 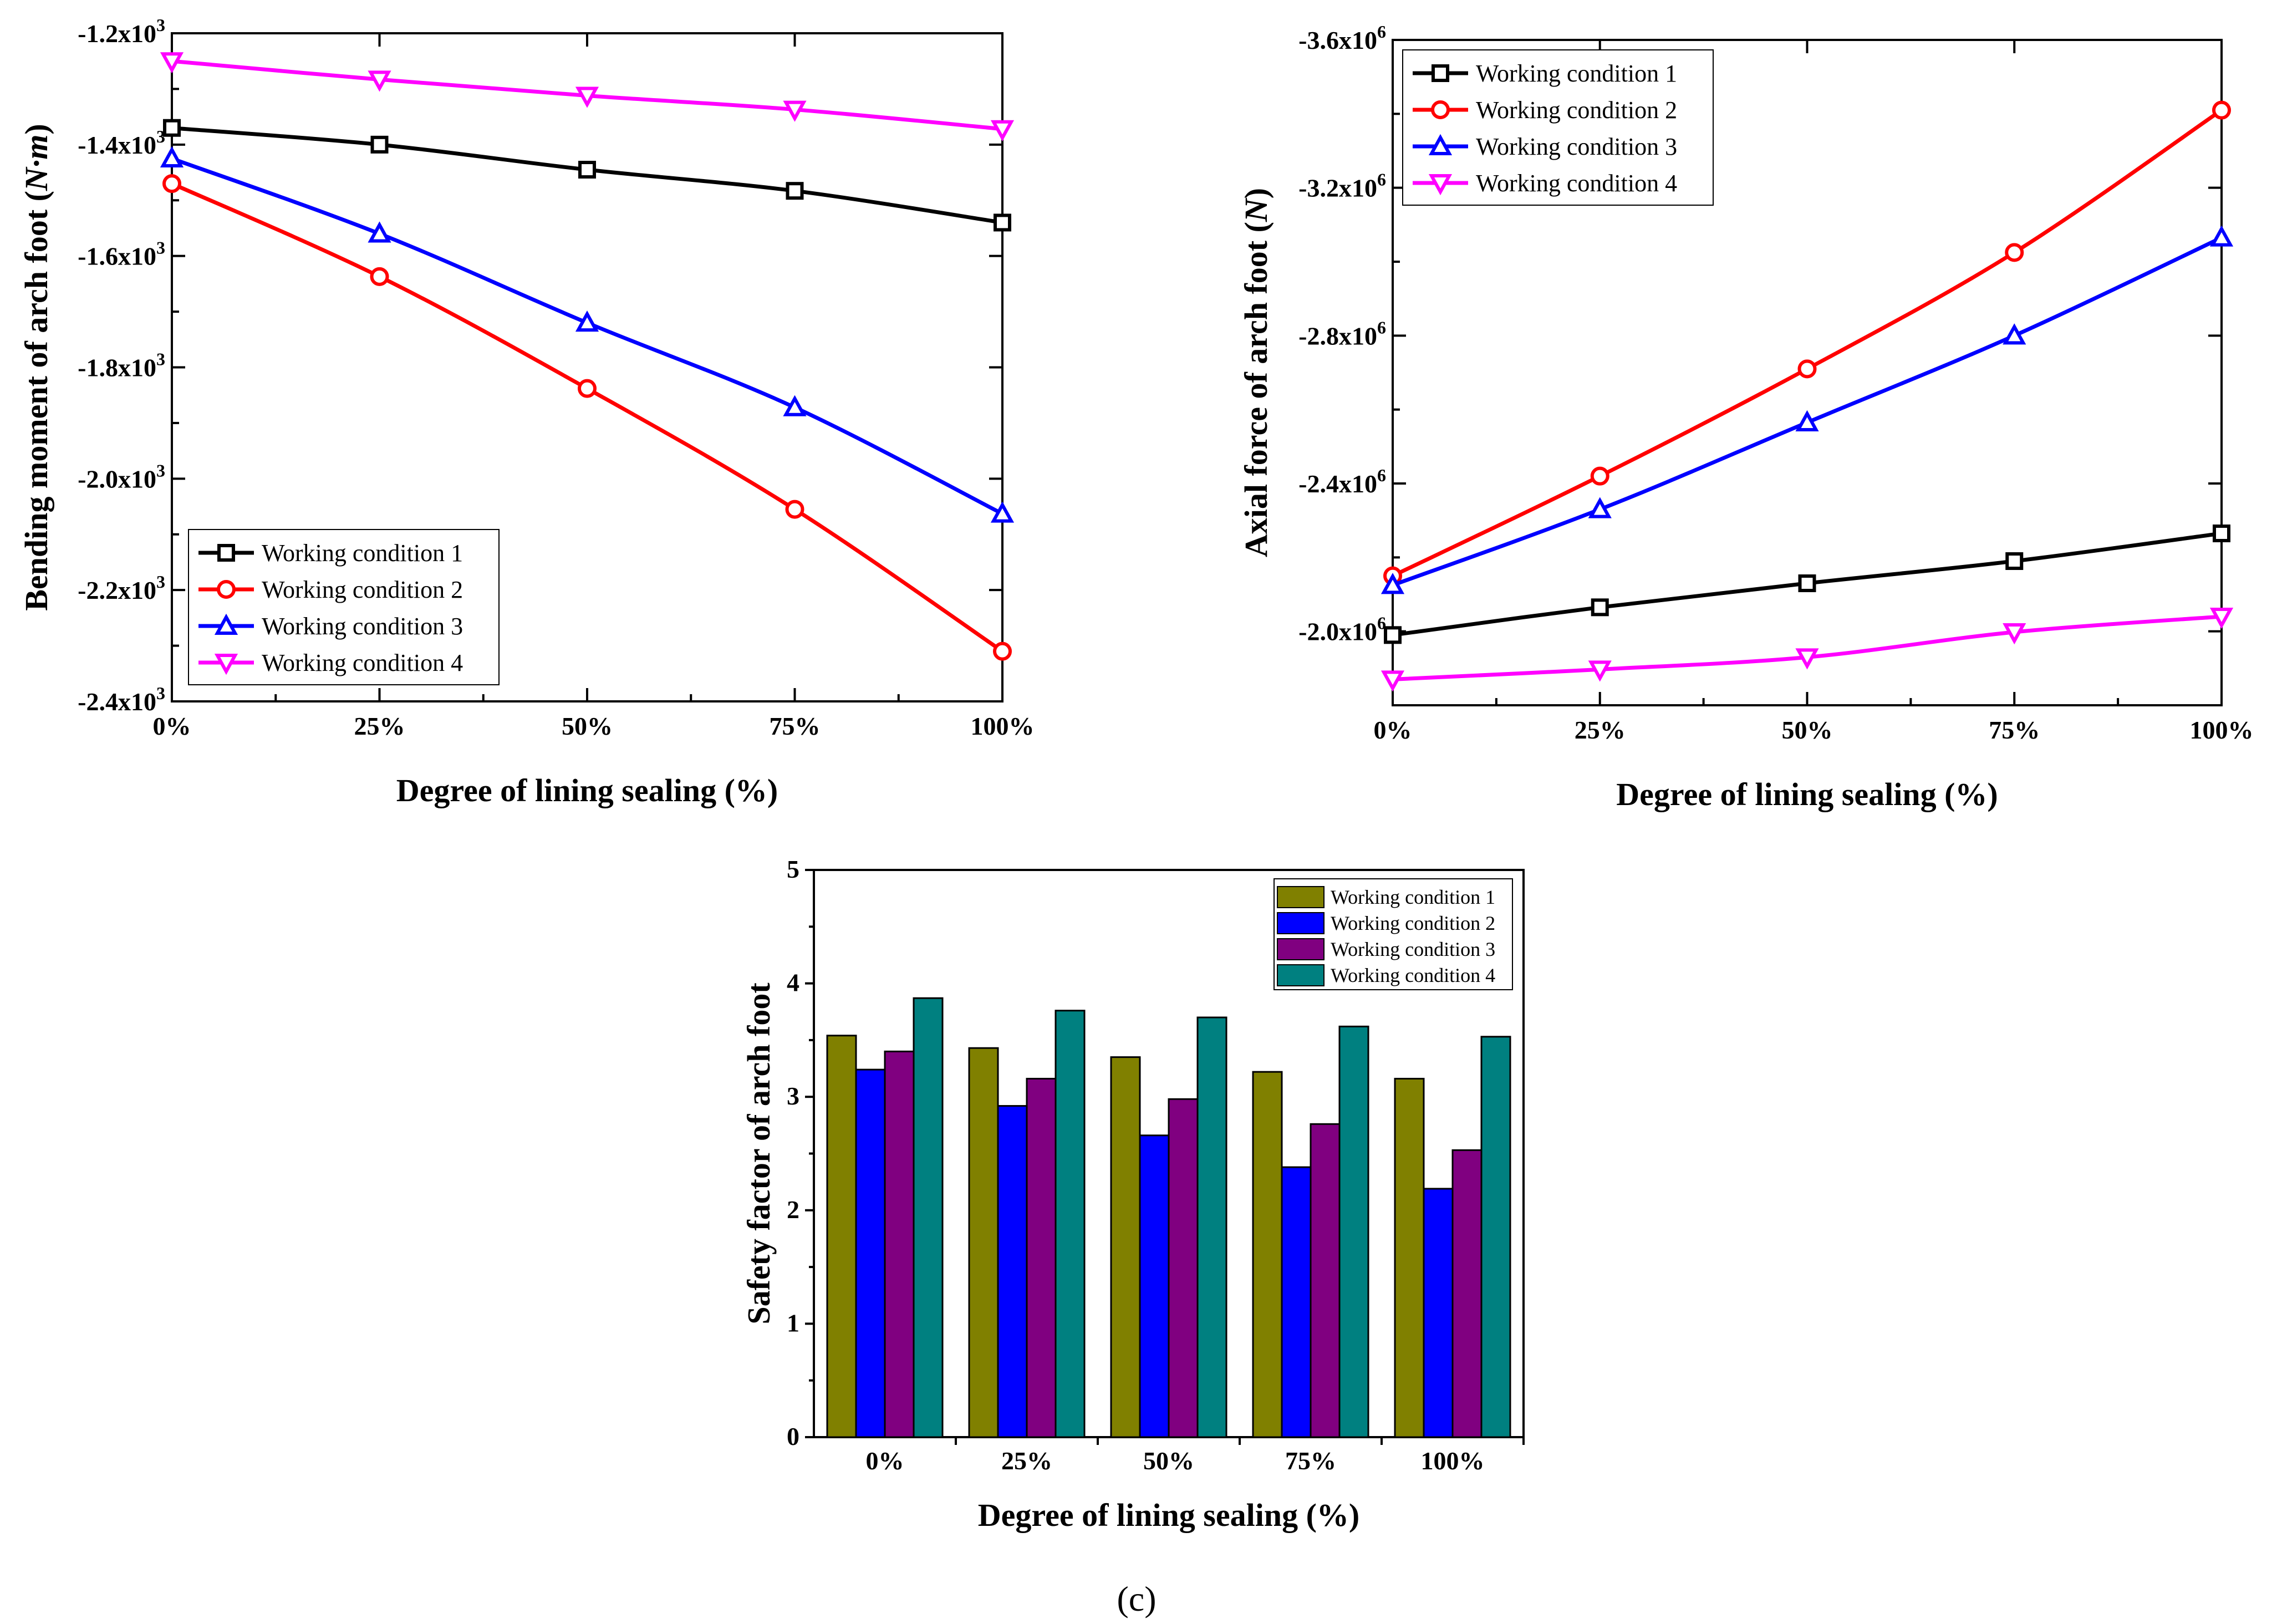 I want to click on y-tick-label: -2.0x10⁶, so click(x=1342, y=629).